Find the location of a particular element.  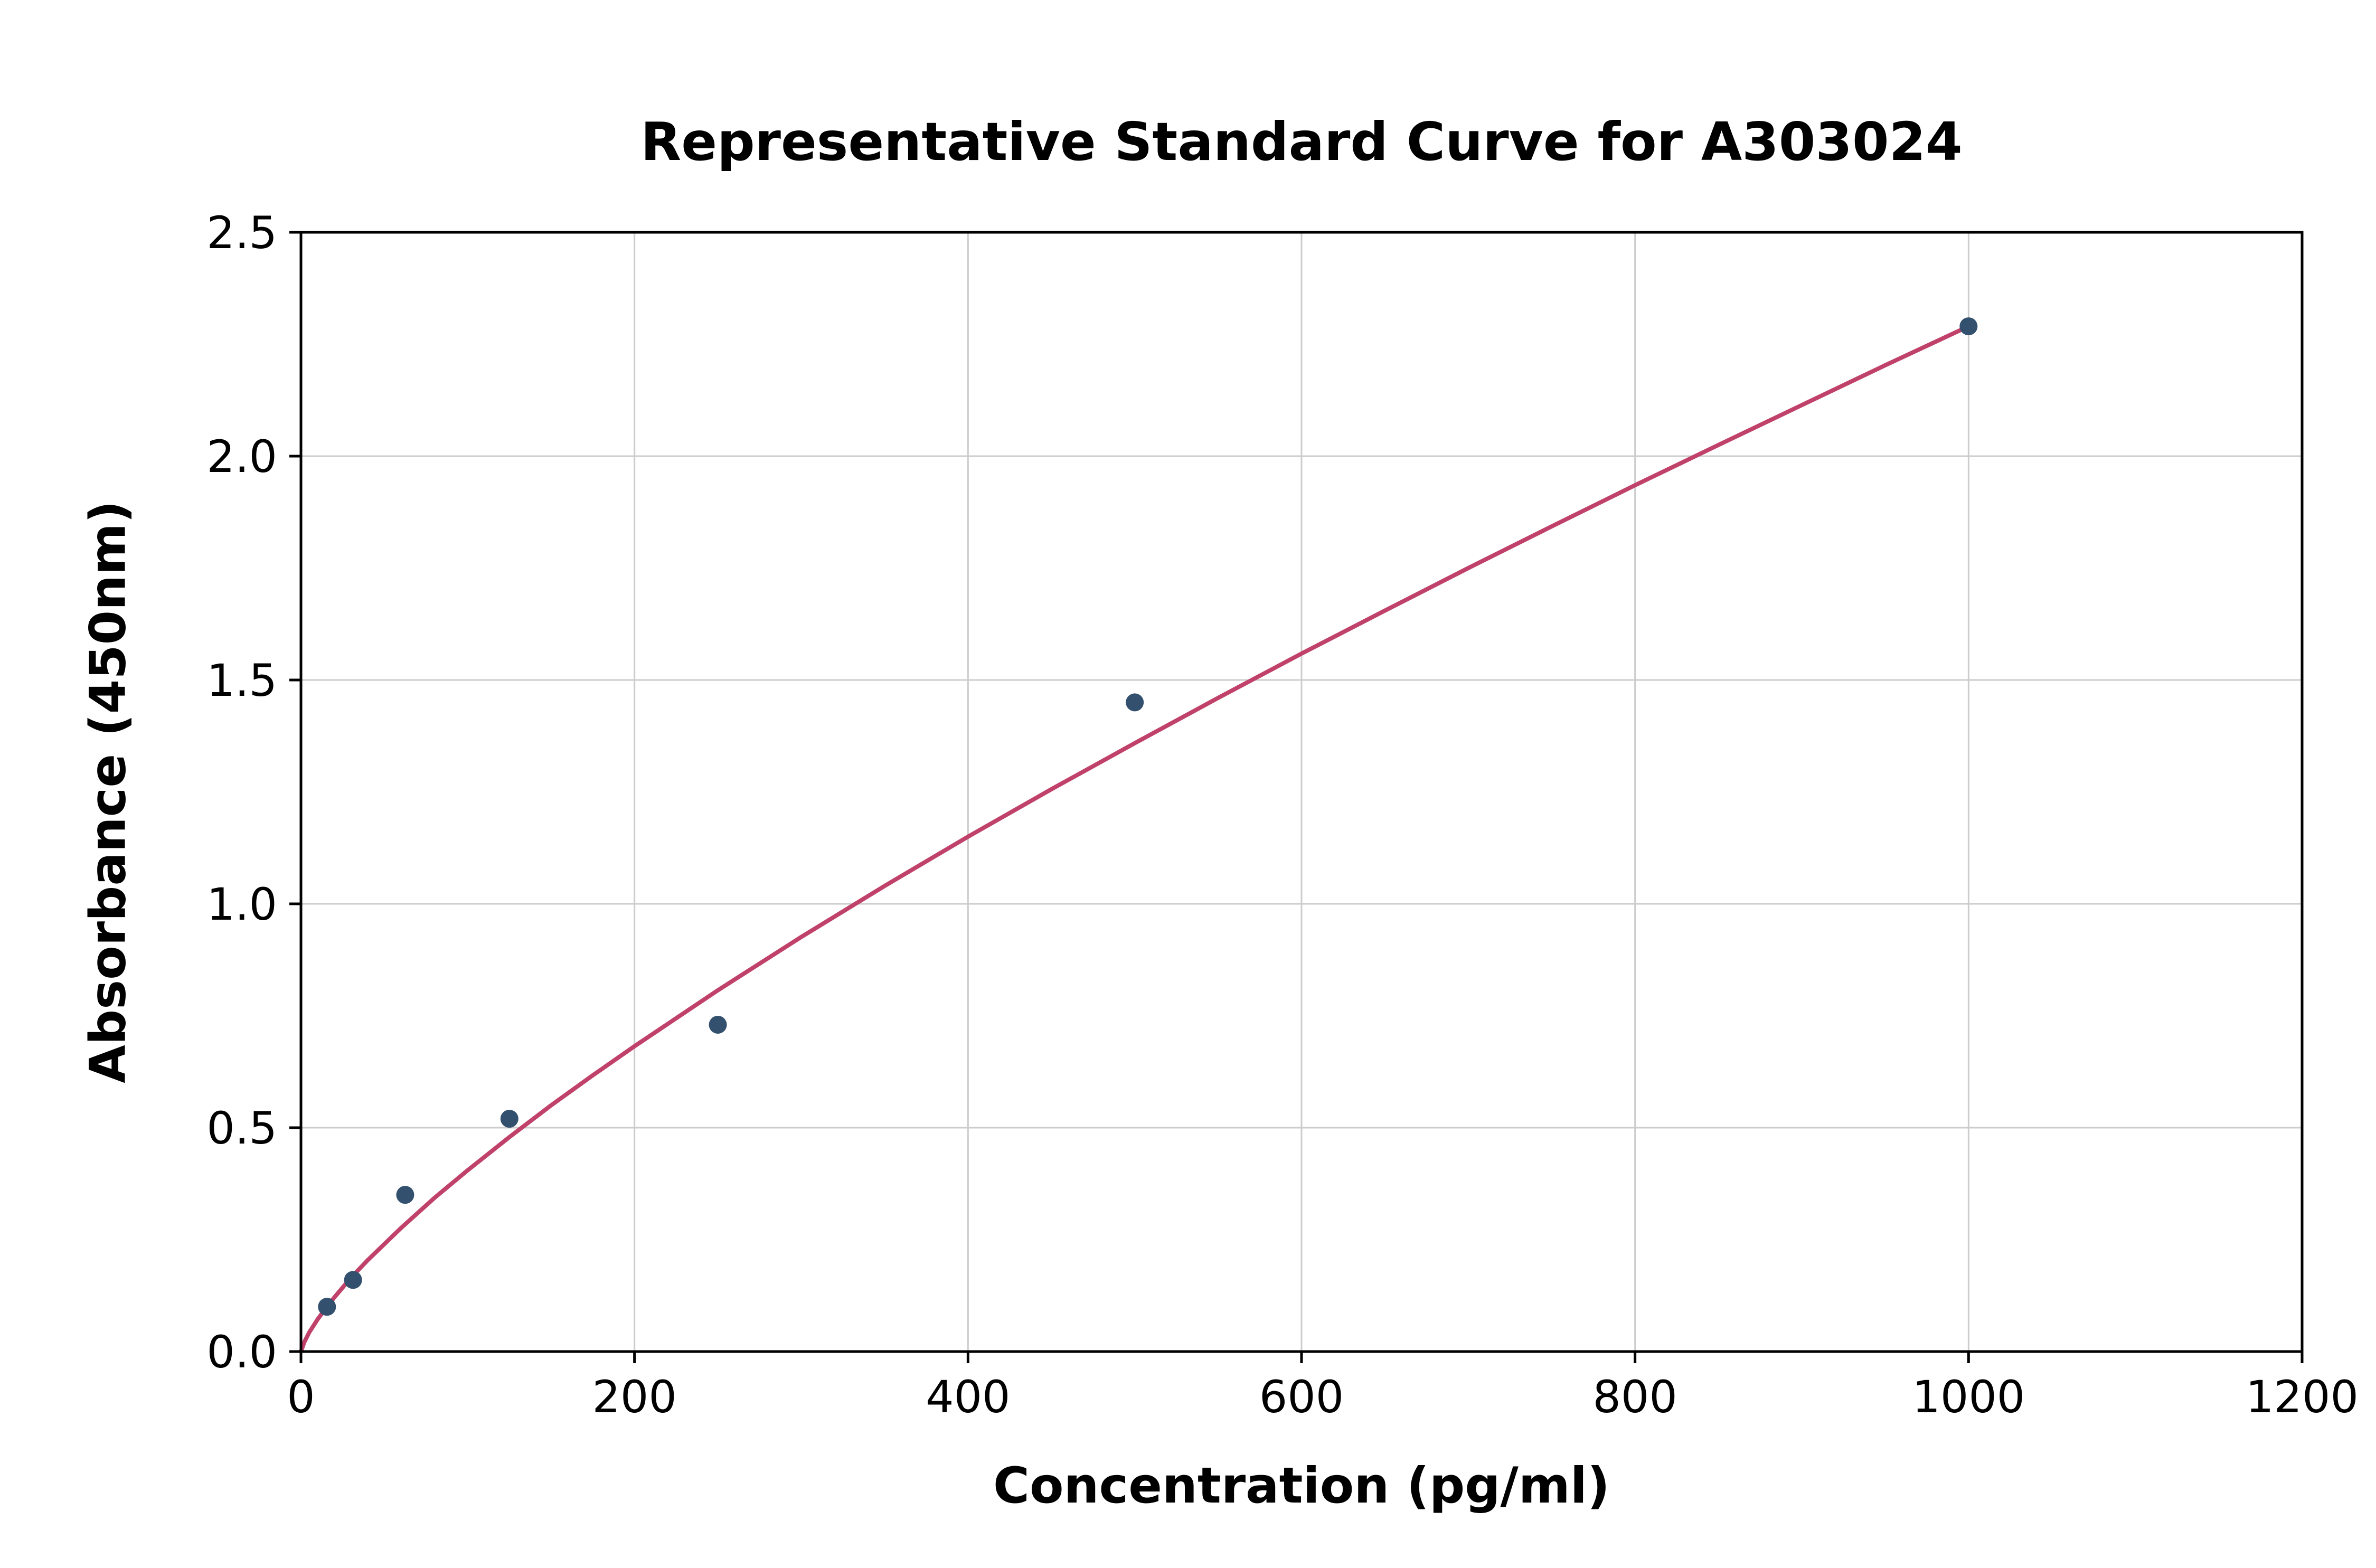

y-tick-label: 2.0 is located at coordinates (242, 457).